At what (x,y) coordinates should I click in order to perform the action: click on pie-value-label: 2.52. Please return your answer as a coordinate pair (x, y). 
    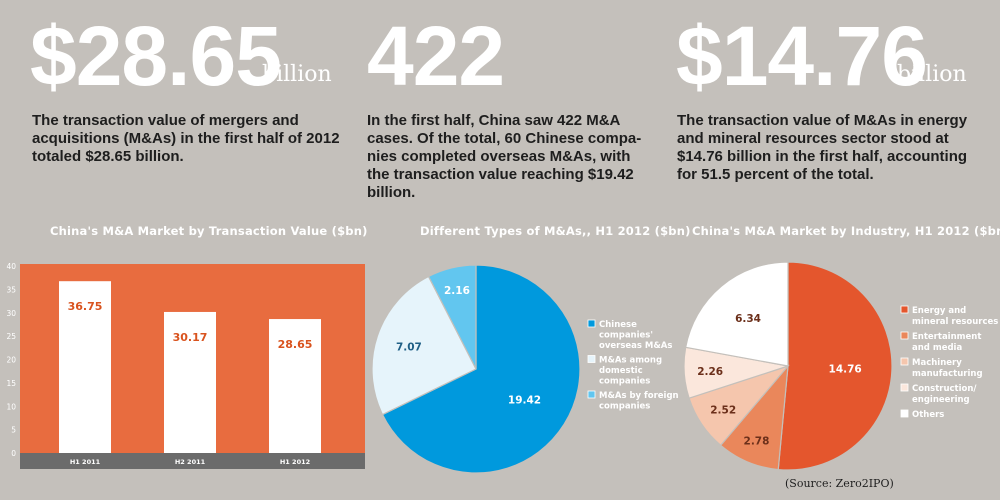
    Looking at the image, I should click on (723, 410).